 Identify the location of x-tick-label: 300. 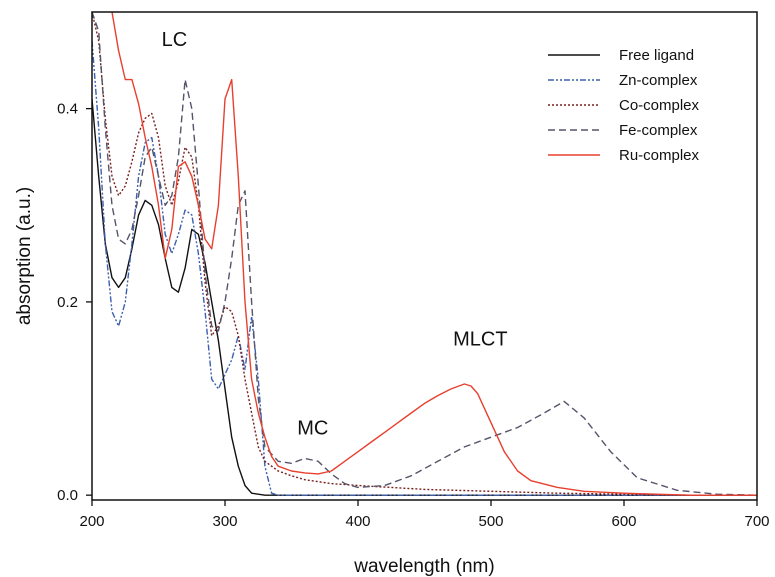
(224, 521).